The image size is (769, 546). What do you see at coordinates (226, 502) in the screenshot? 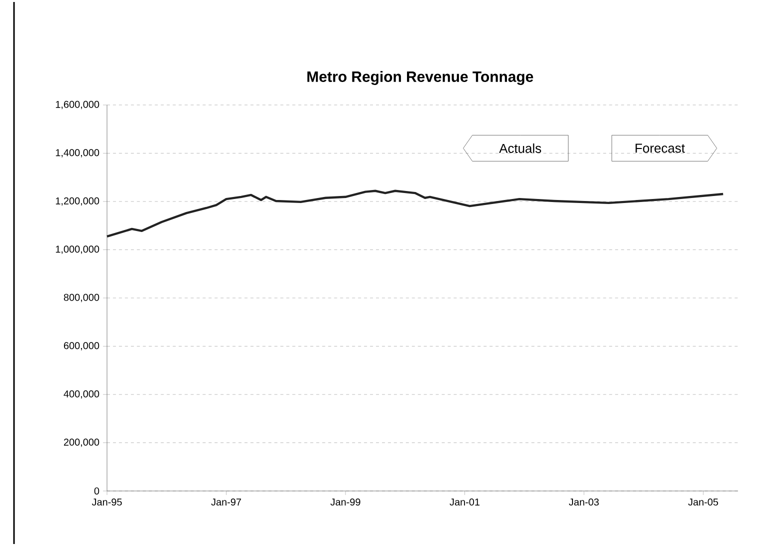
I see `x-tick-label: Jan-97` at bounding box center [226, 502].